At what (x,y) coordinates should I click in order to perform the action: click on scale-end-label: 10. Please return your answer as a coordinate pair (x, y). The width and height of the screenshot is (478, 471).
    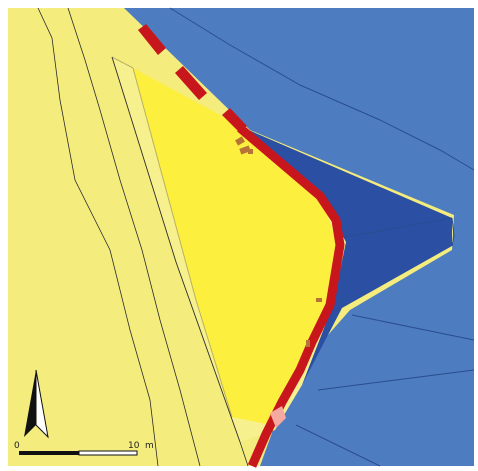
    Looking at the image, I should click on (134, 446).